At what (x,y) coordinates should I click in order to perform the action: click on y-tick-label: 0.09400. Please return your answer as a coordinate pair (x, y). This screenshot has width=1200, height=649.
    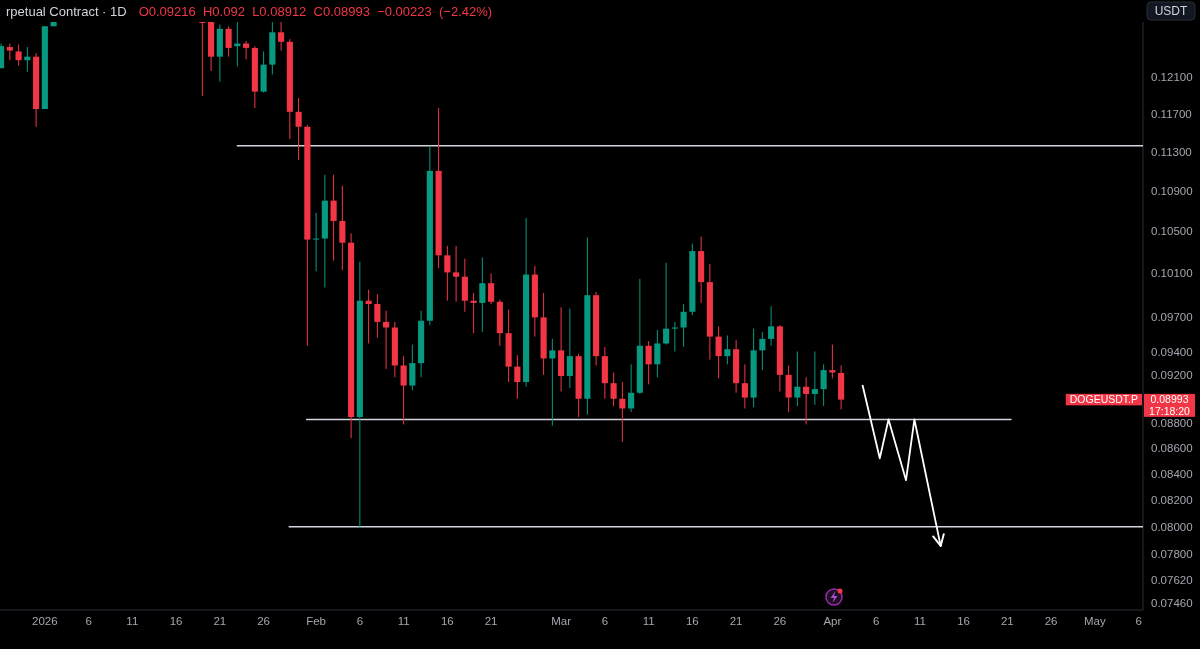
    Looking at the image, I should click on (1172, 351).